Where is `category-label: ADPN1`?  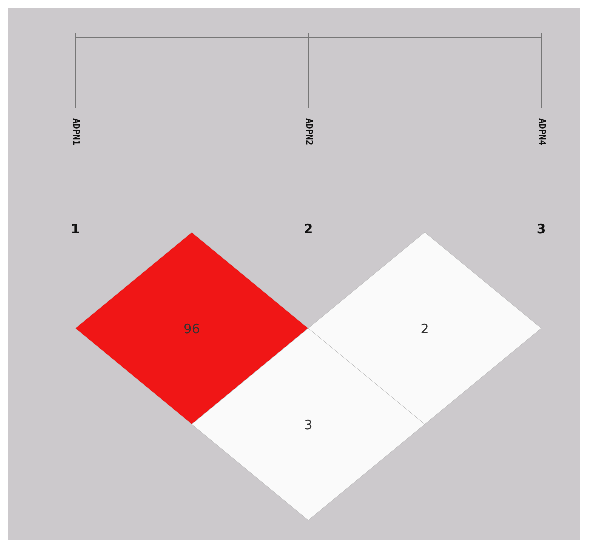 category-label: ADPN1 is located at coordinates (75, 132).